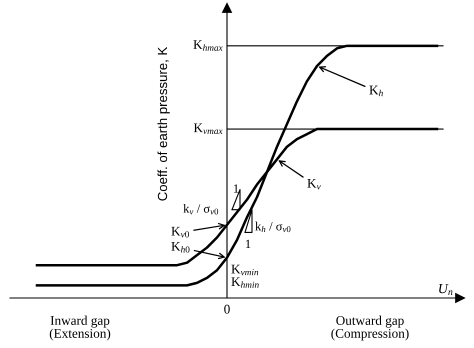  What do you see at coordinates (80, 328) in the screenshot?
I see `text: Inward gap (Extension)` at bounding box center [80, 328].